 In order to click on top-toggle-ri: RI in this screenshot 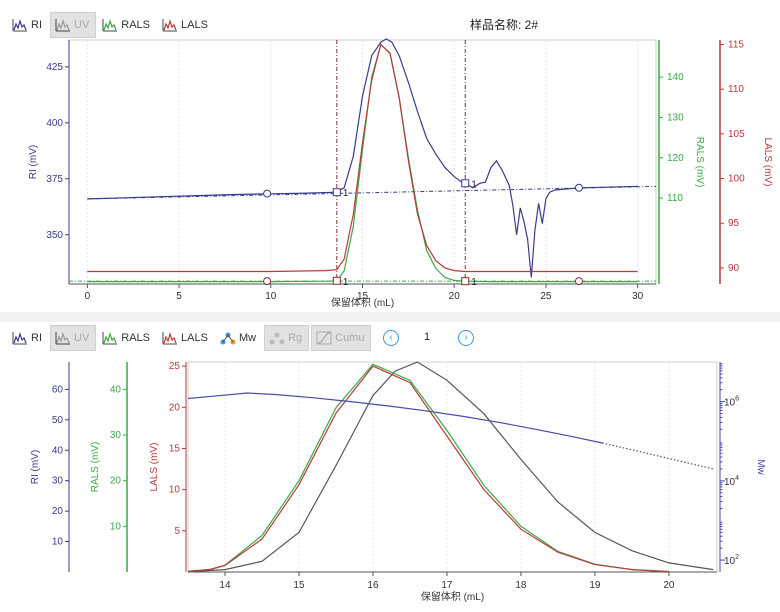, I will do `click(28, 25)`.